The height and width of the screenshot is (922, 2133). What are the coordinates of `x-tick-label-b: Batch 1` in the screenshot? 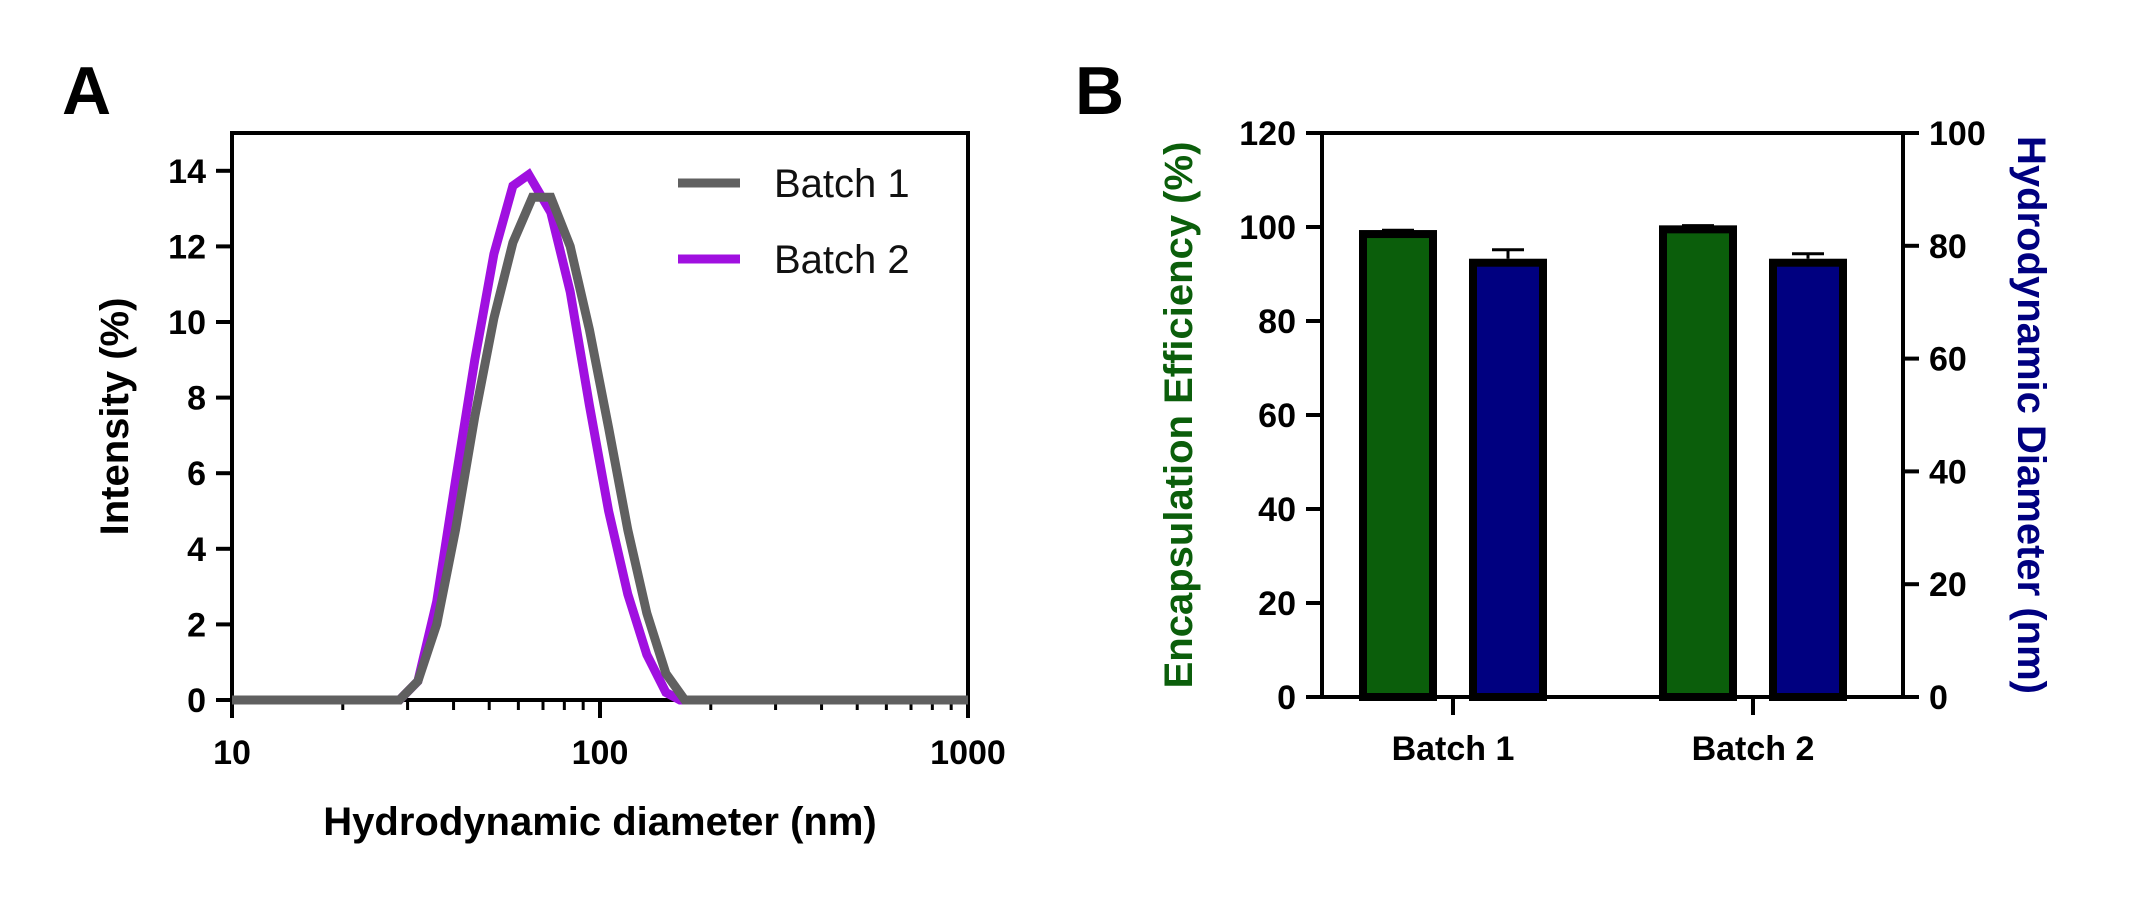 It's located at (1453, 749).